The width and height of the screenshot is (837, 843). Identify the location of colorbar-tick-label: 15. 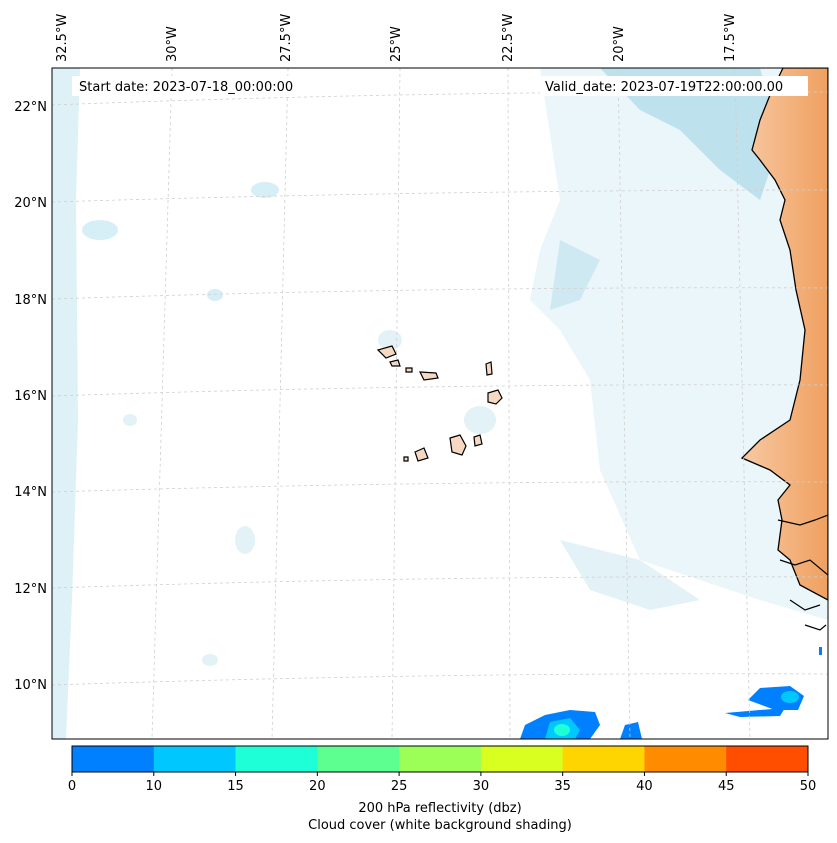
(235, 786).